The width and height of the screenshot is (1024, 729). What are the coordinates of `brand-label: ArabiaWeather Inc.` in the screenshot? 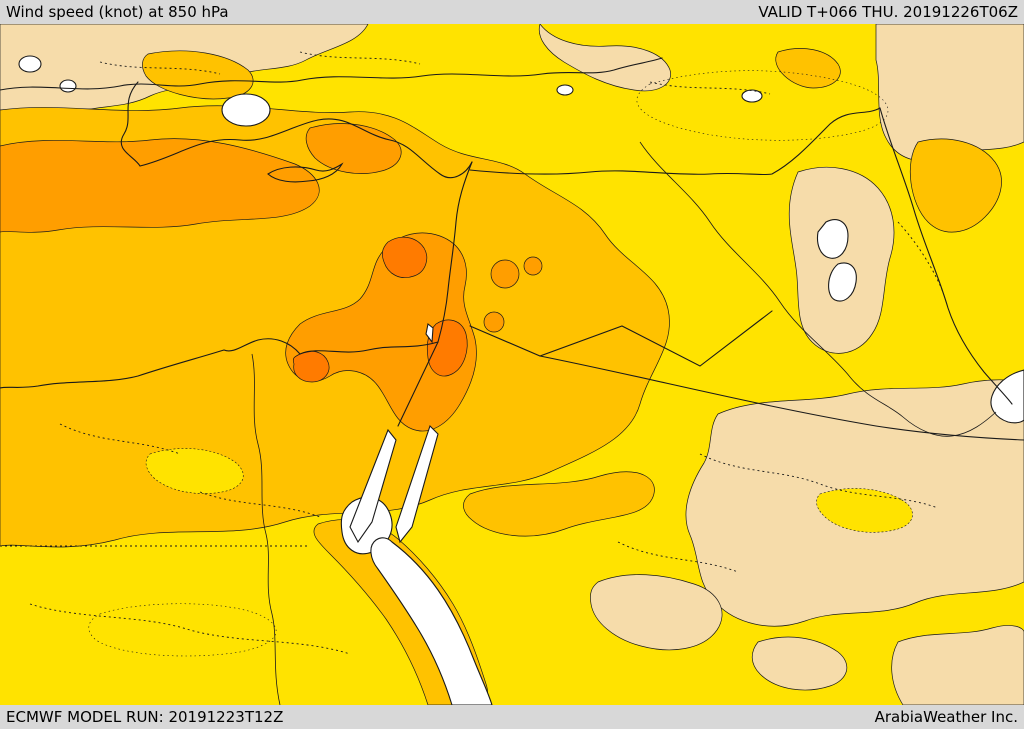 It's located at (946, 717).